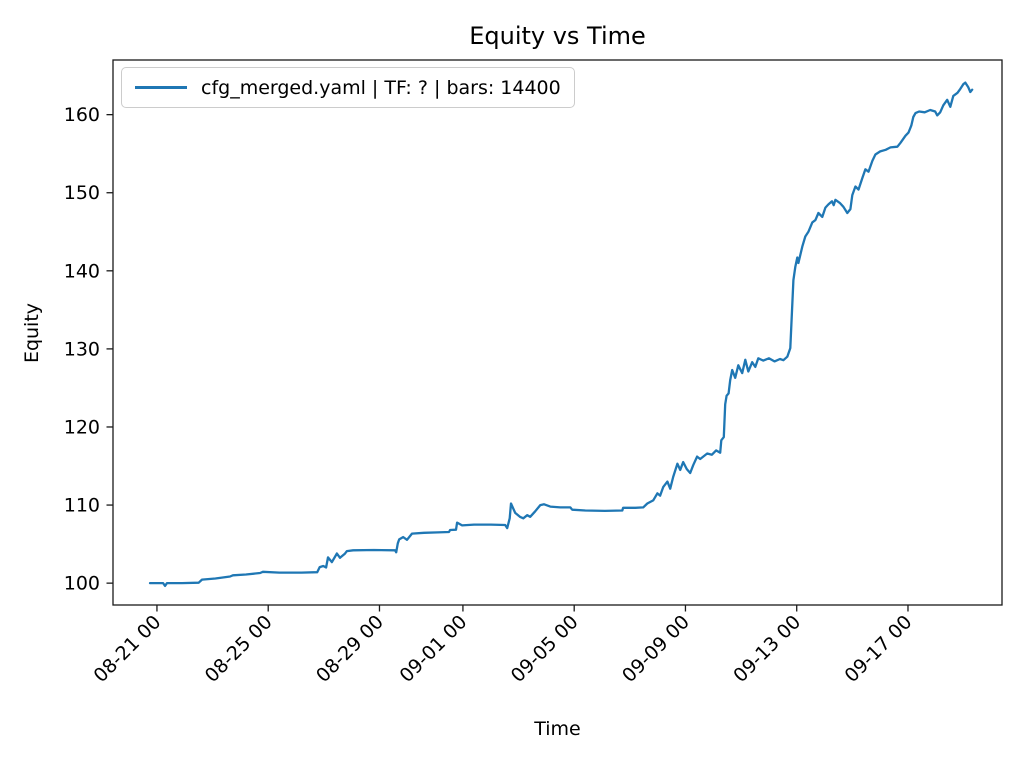  I want to click on x-tick-label: 09-05 00, so click(545, 649).